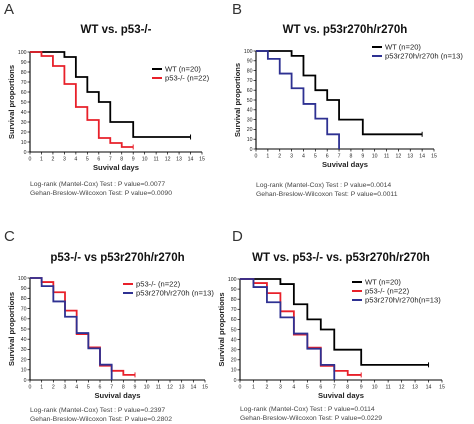  What do you see at coordinates (116, 30) in the screenshot?
I see `chart-title: WT vs. p53-/-` at bounding box center [116, 30].